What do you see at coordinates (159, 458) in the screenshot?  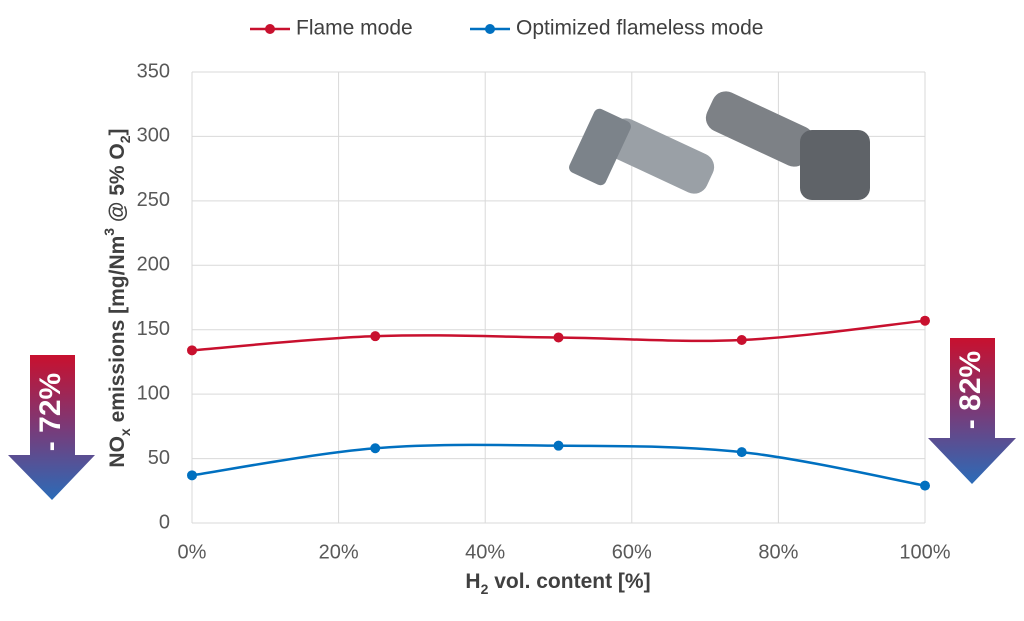 I see `y-tick-label: 50` at bounding box center [159, 458].